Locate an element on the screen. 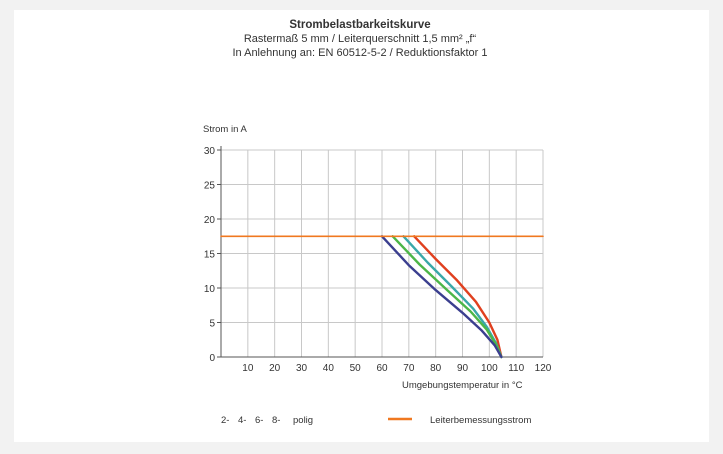 The width and height of the screenshot is (723, 454). series-line-6-polig is located at coordinates (447, 297).